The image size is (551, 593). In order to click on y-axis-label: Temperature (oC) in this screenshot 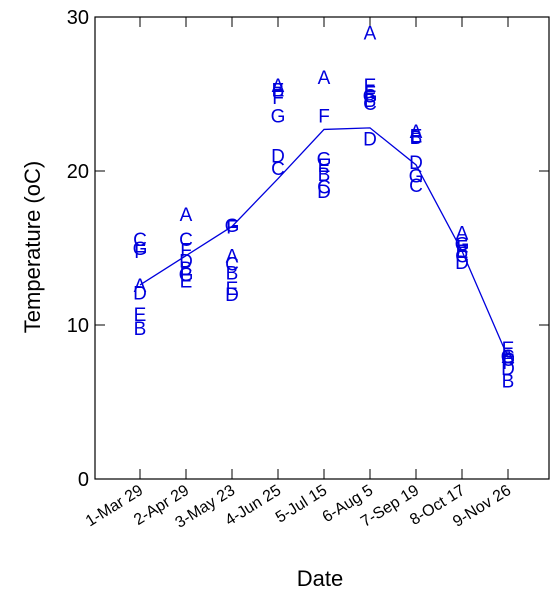, I will do `click(32, 247)`.